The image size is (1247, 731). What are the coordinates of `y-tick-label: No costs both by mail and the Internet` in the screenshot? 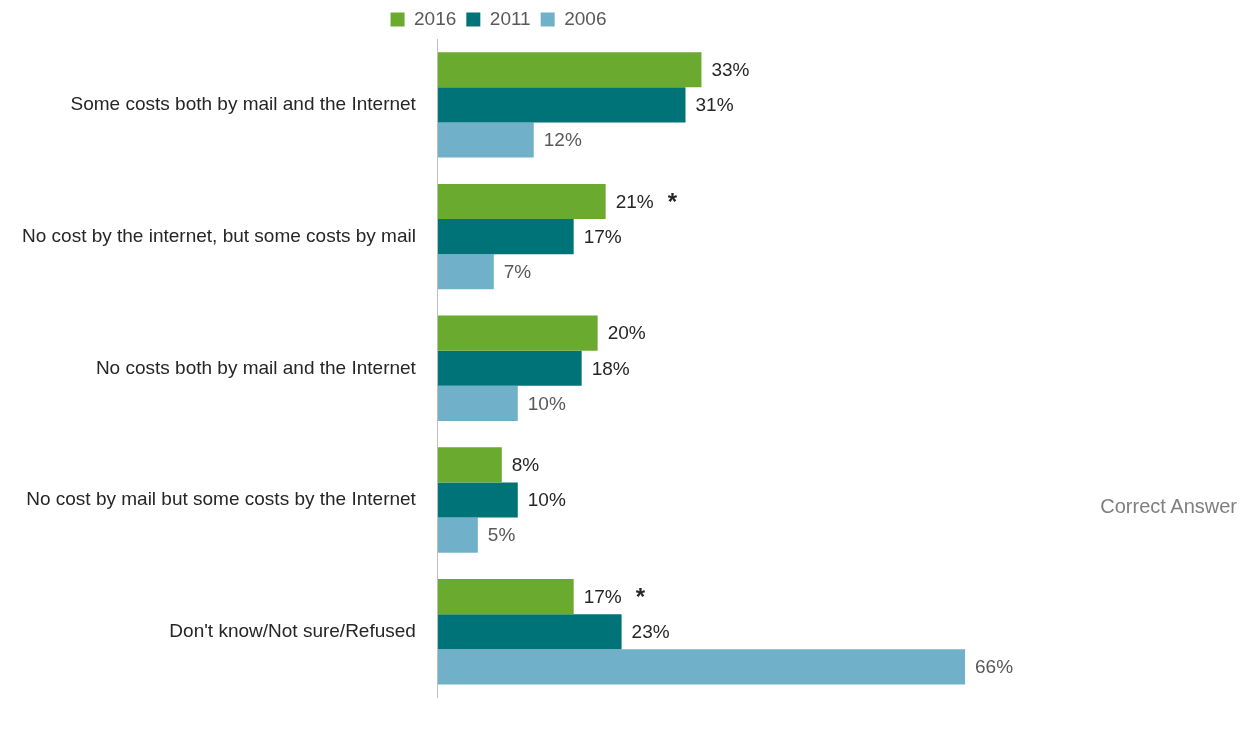 It's located at (256, 367).